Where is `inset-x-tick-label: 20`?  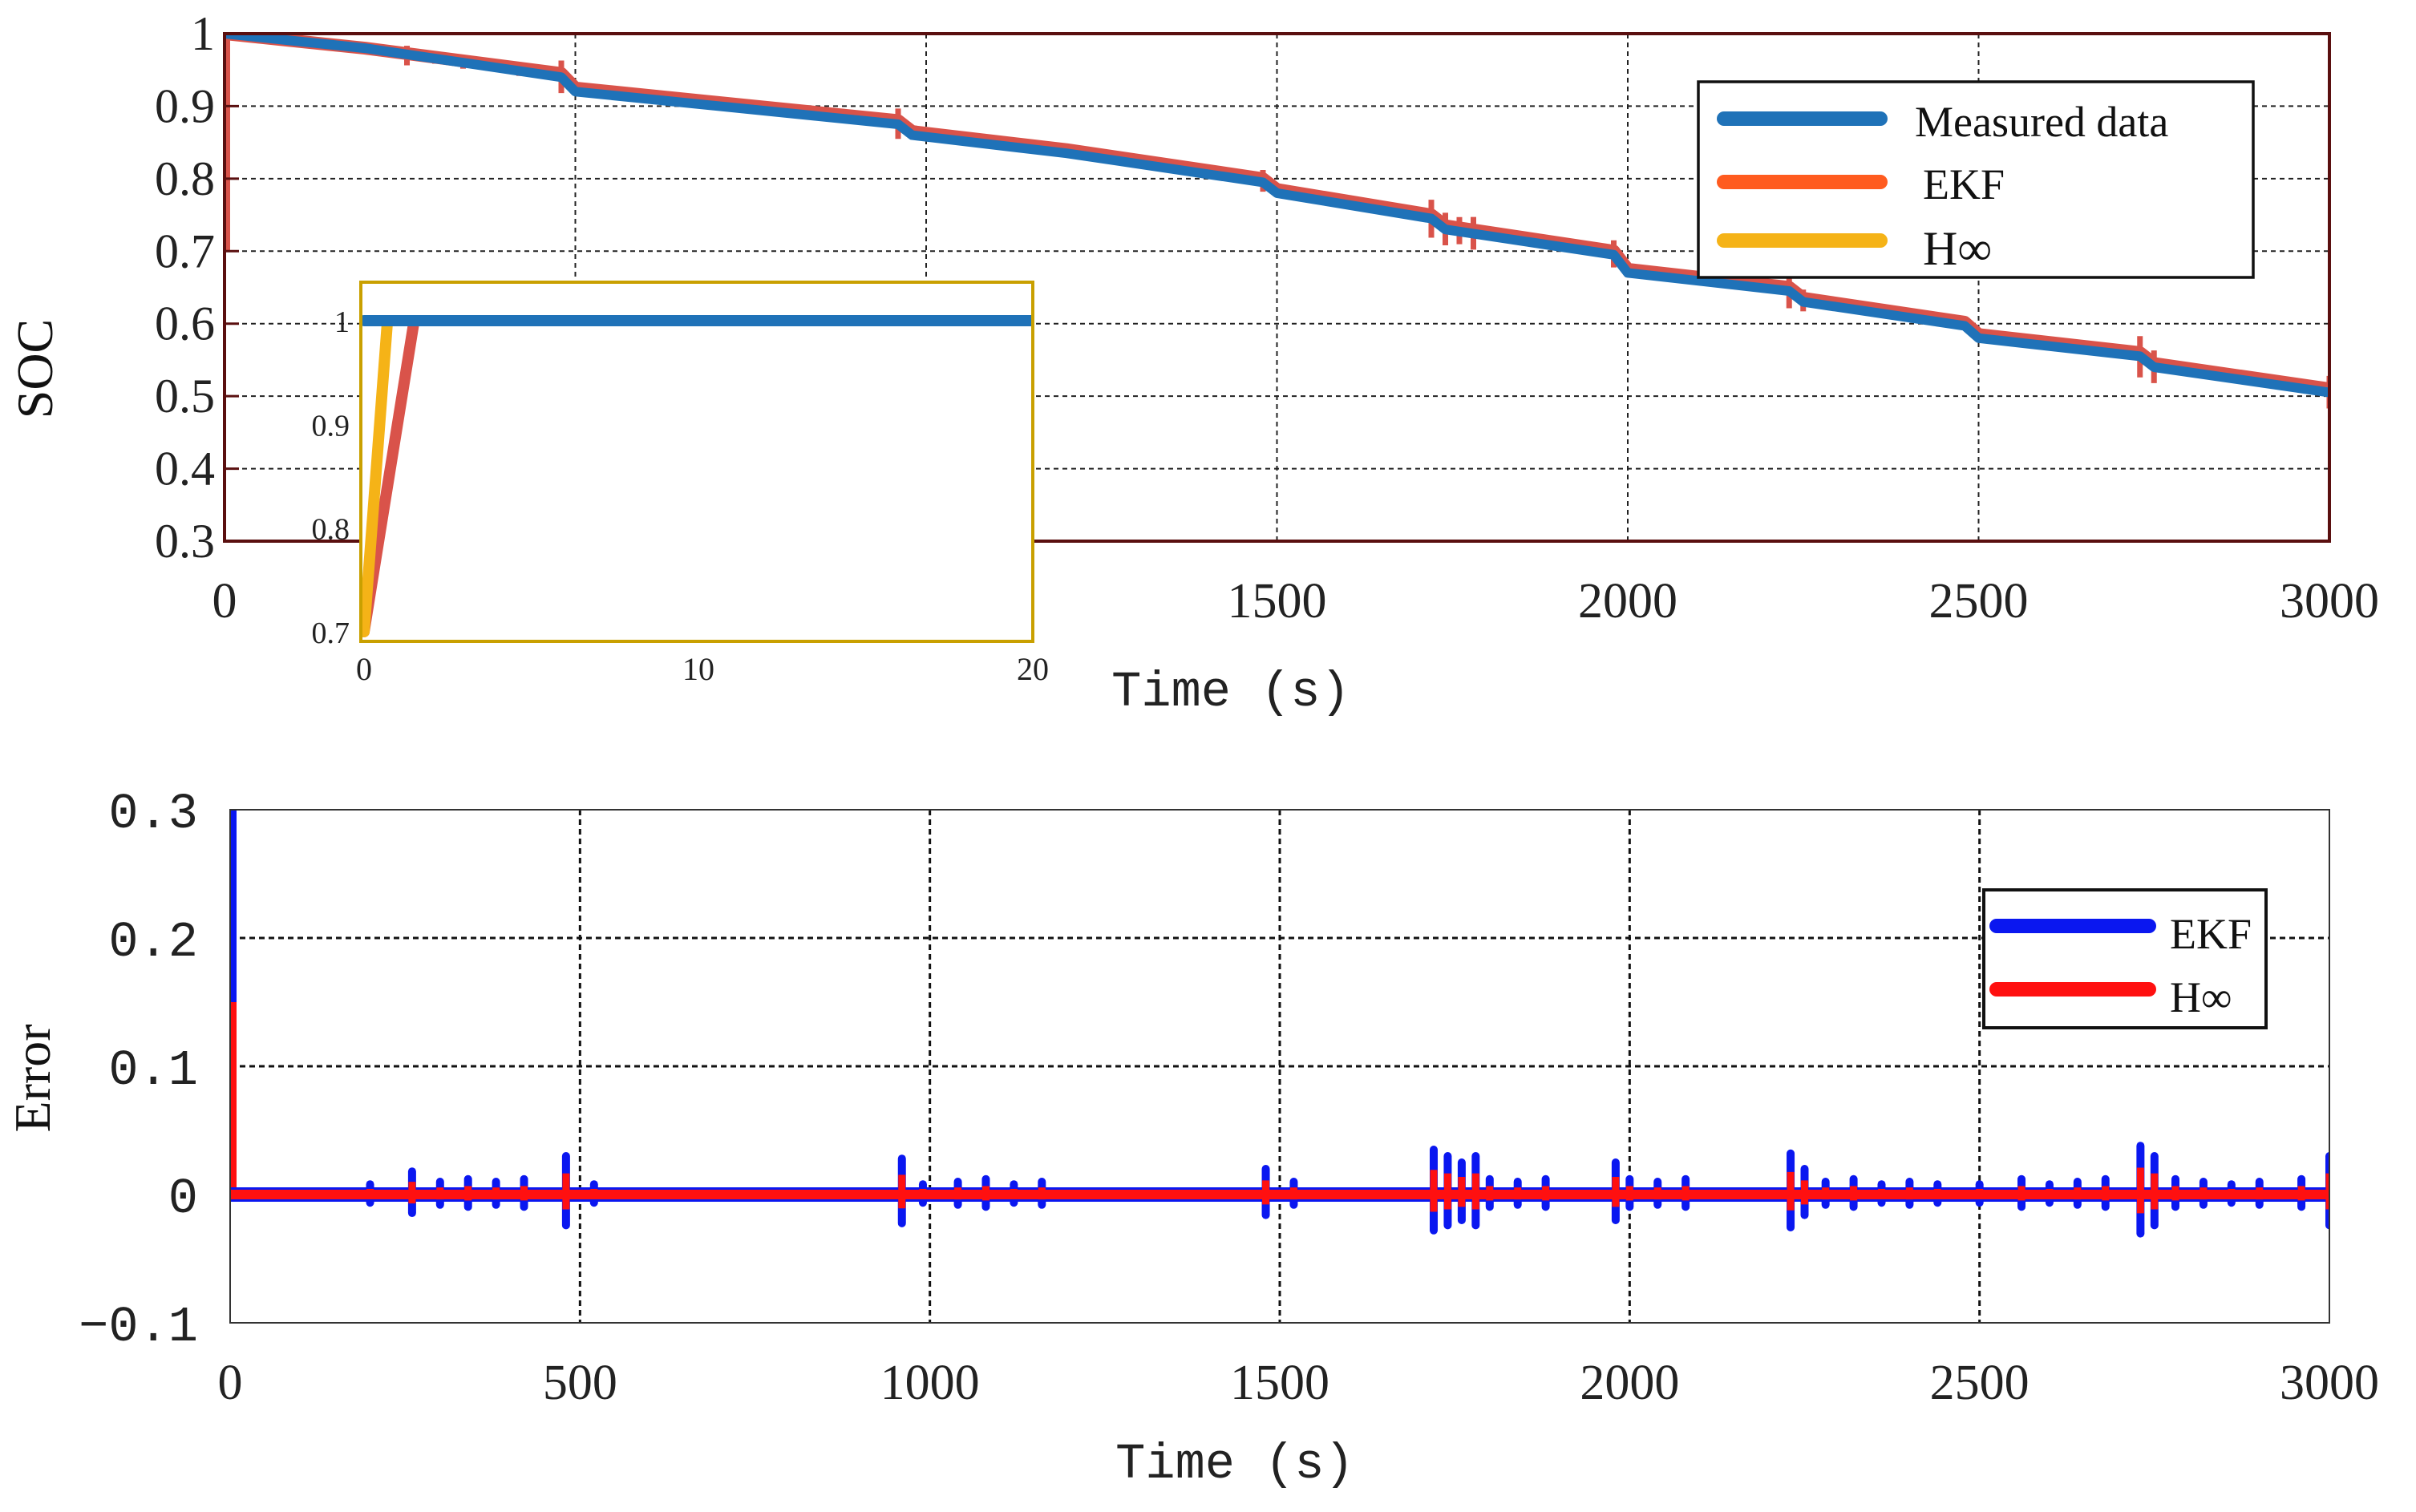
inset-x-tick-label: 20 is located at coordinates (1033, 669).